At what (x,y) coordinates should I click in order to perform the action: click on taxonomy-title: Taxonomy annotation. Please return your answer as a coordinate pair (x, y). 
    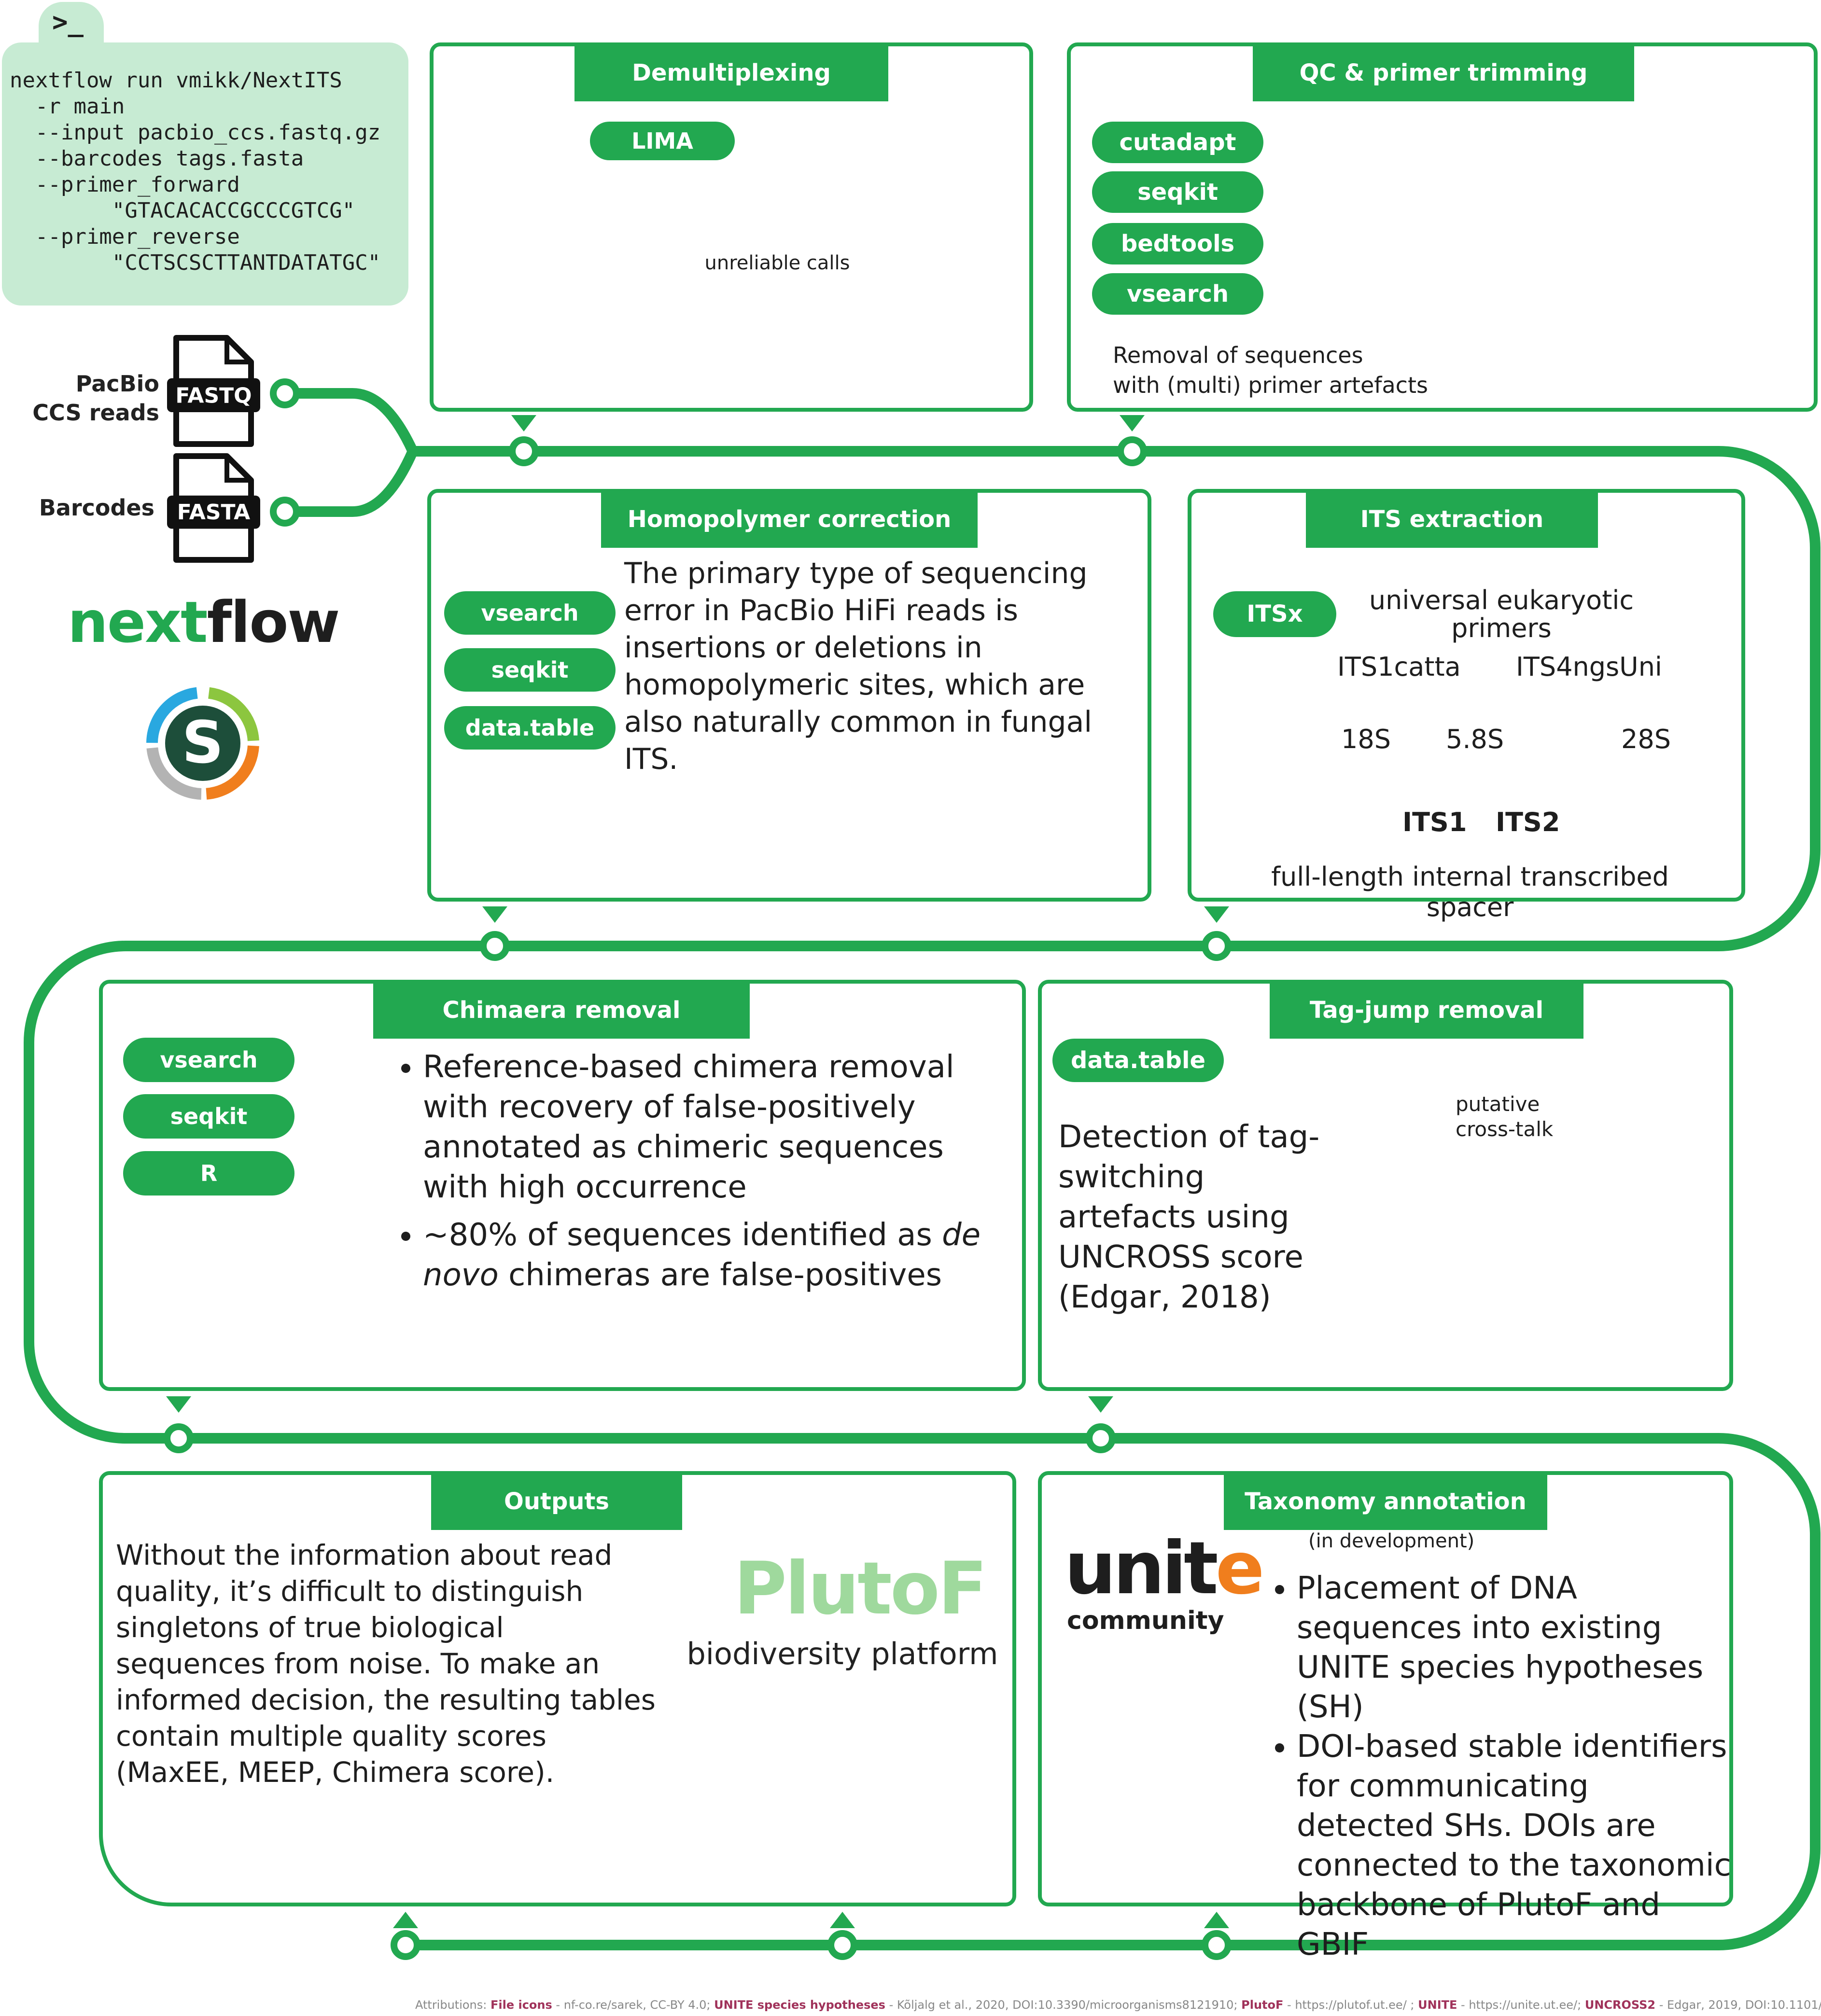
    Looking at the image, I should click on (1385, 1502).